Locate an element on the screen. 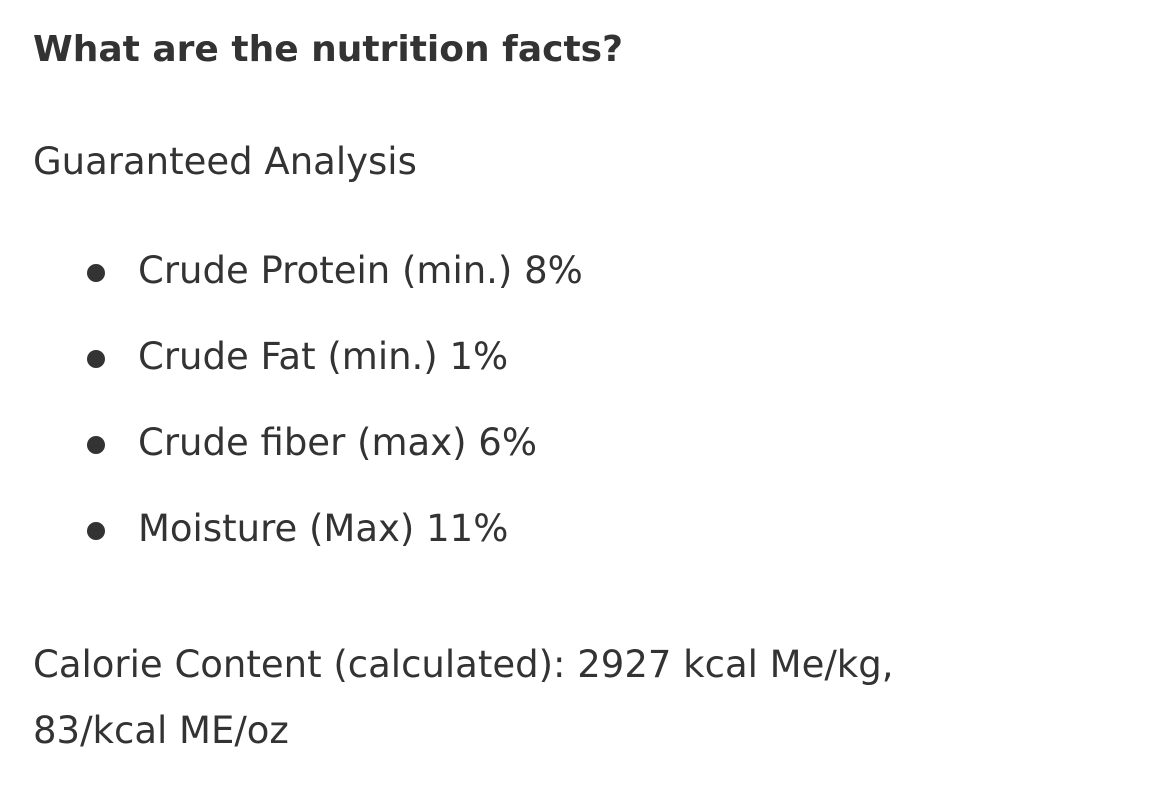 The image size is (1156, 796). list-item: Crude Protein (min.) 8% is located at coordinates (308, 288).